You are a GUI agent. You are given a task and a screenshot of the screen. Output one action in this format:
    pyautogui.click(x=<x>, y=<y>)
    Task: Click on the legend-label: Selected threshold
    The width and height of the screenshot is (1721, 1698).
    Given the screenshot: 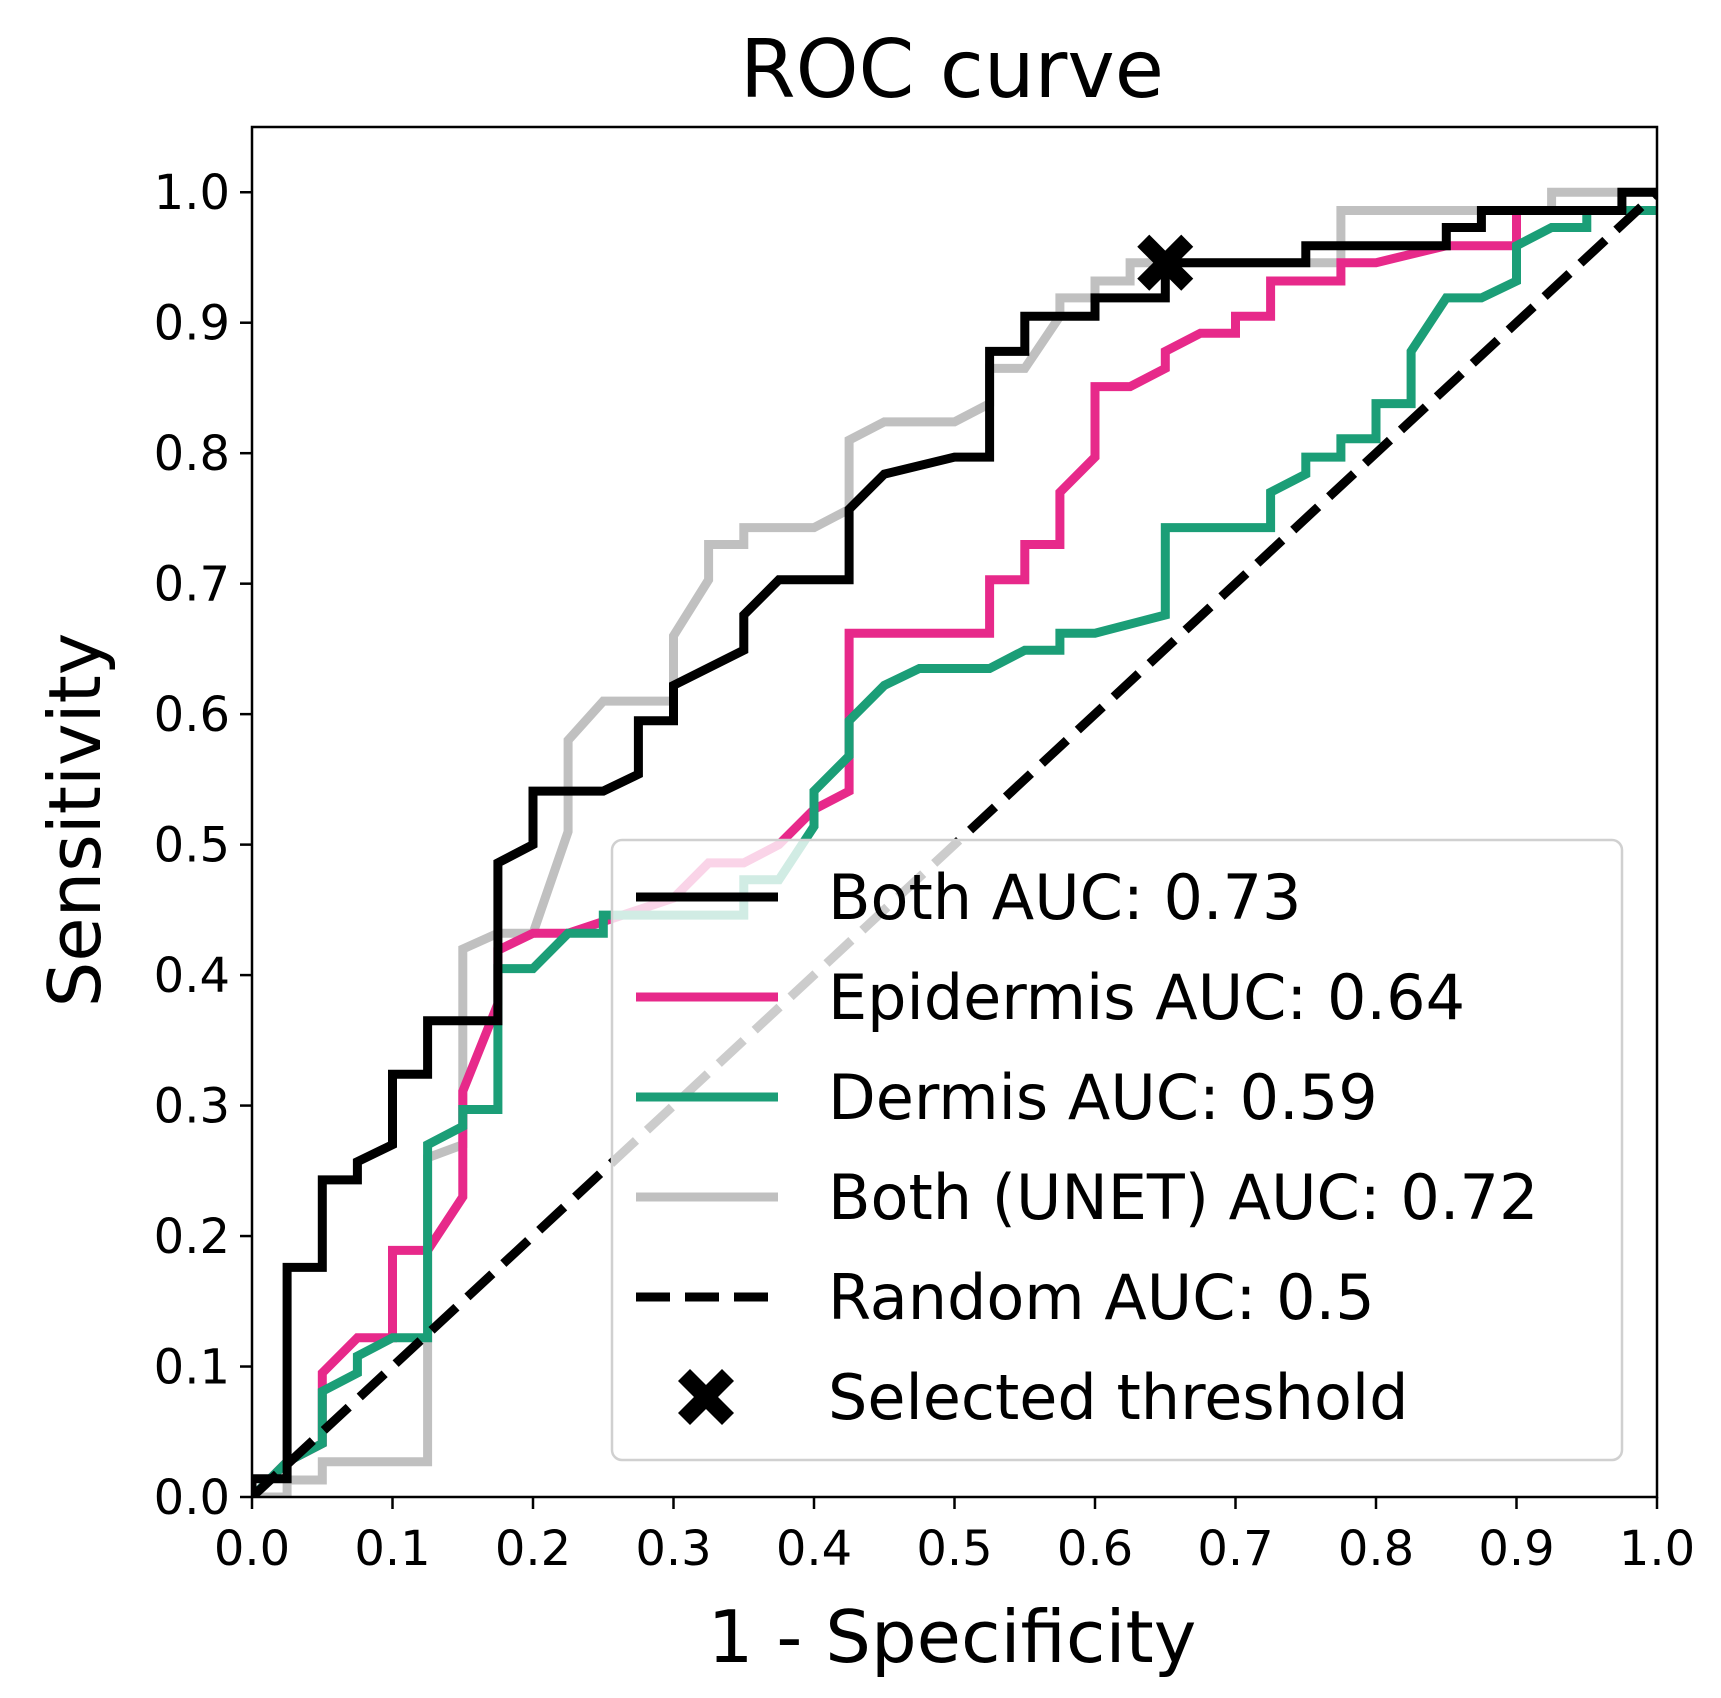 What is the action you would take?
    pyautogui.click(x=1118, y=1397)
    